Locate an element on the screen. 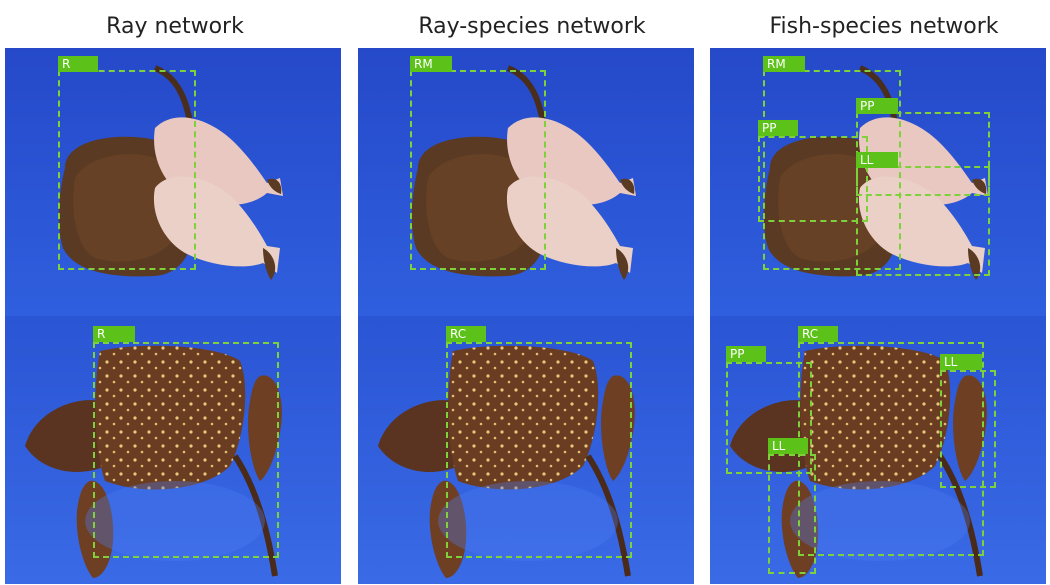 This screenshot has width=1050, height=585. column-title-ray-species-network: Ray-species network is located at coordinates (532, 26).